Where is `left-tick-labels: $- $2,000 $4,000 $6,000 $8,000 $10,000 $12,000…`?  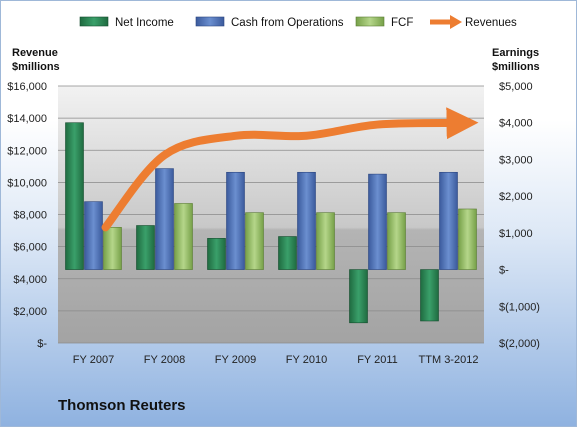
left-tick-labels: $- $2,000 $4,000 $6,000 $8,000 $10,000 $12,000… is located at coordinates (27, 215).